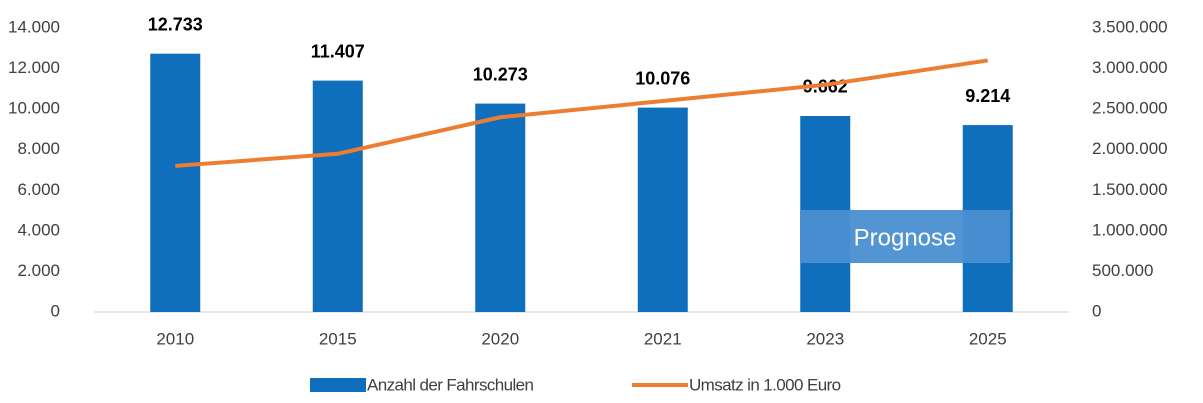  I want to click on data-label: 10.273, so click(500, 74).